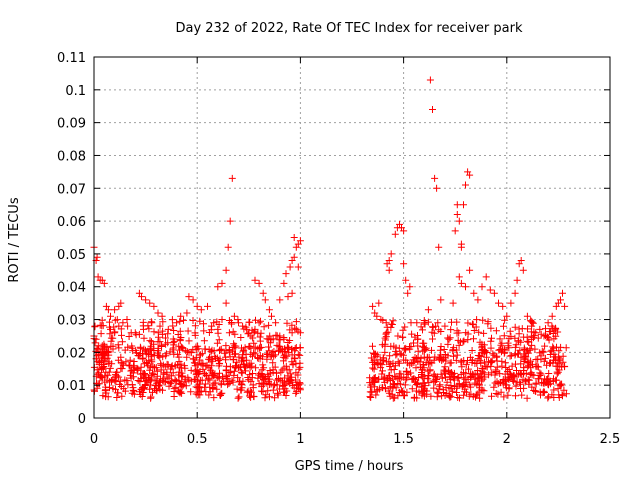  Describe the element at coordinates (71, 156) in the screenshot. I see `y-tick-label: 0.08` at that location.